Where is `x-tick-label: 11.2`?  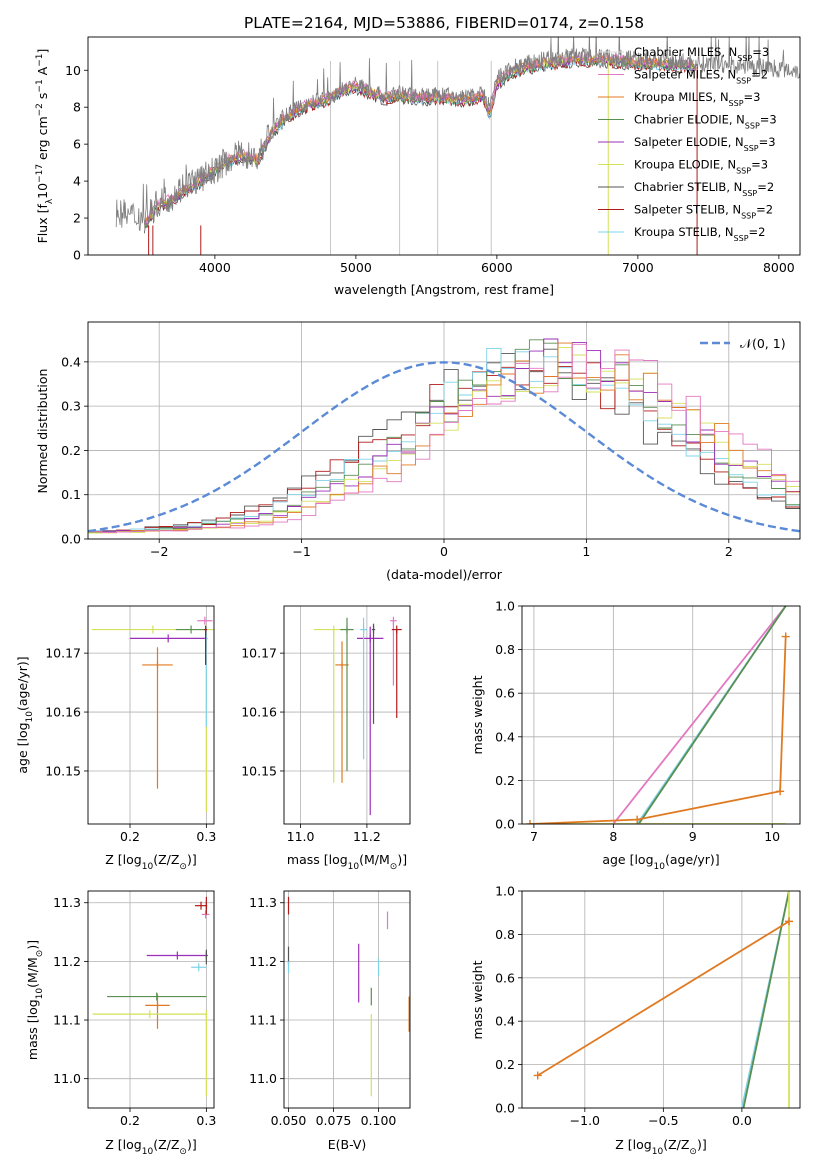 x-tick-label: 11.2 is located at coordinates (367, 836).